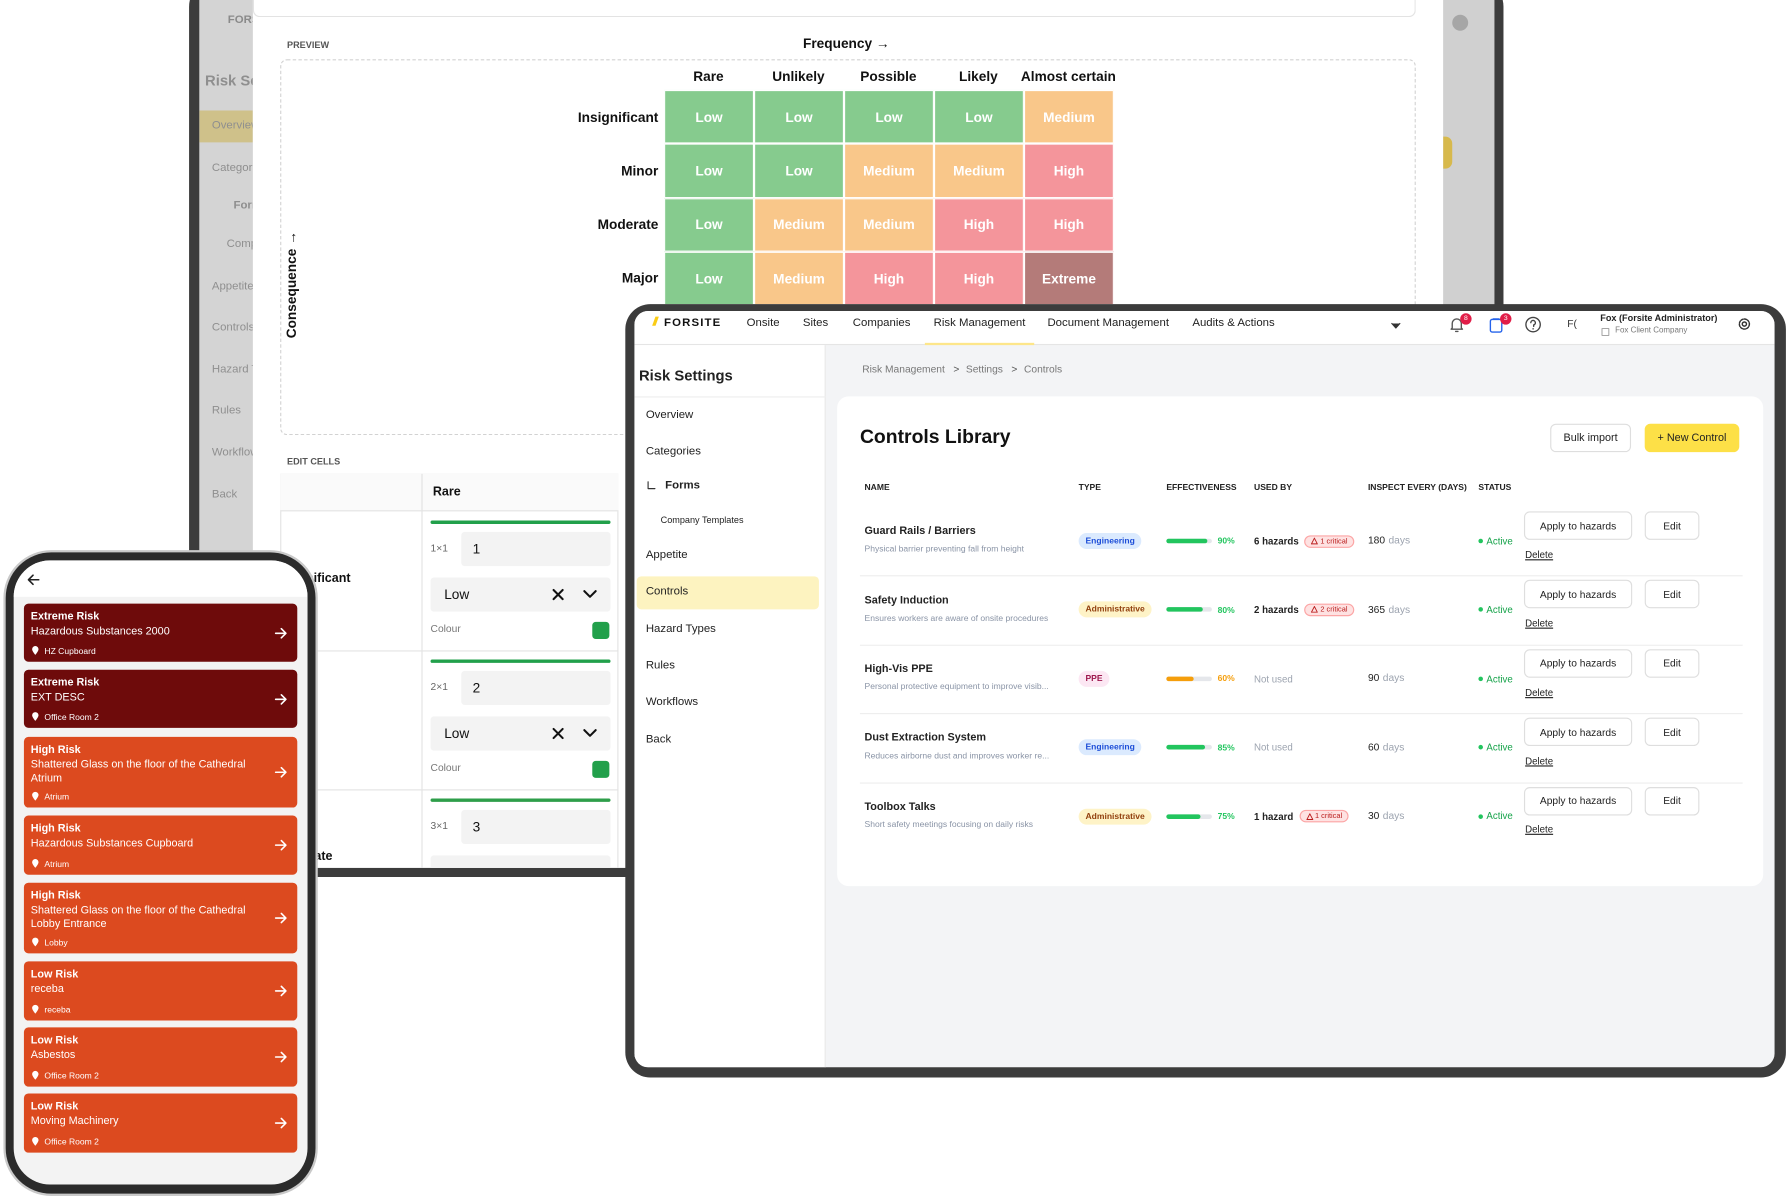 The width and height of the screenshot is (1786, 1197). What do you see at coordinates (1591, 438) in the screenshot?
I see `bulk-import-button: Bulk import` at bounding box center [1591, 438].